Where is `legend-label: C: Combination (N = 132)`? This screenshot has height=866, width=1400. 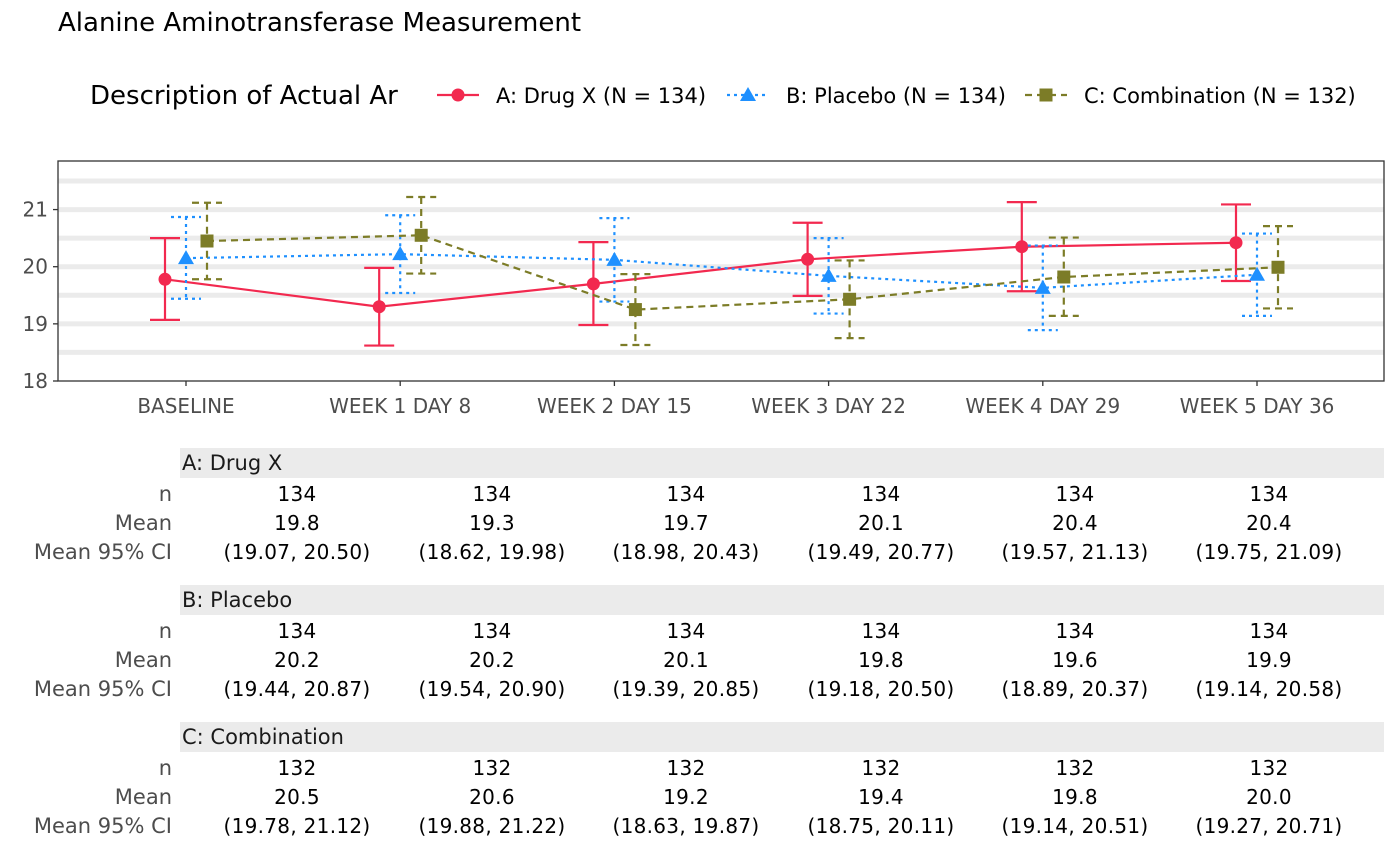 legend-label: C: Combination (N = 132) is located at coordinates (1220, 96).